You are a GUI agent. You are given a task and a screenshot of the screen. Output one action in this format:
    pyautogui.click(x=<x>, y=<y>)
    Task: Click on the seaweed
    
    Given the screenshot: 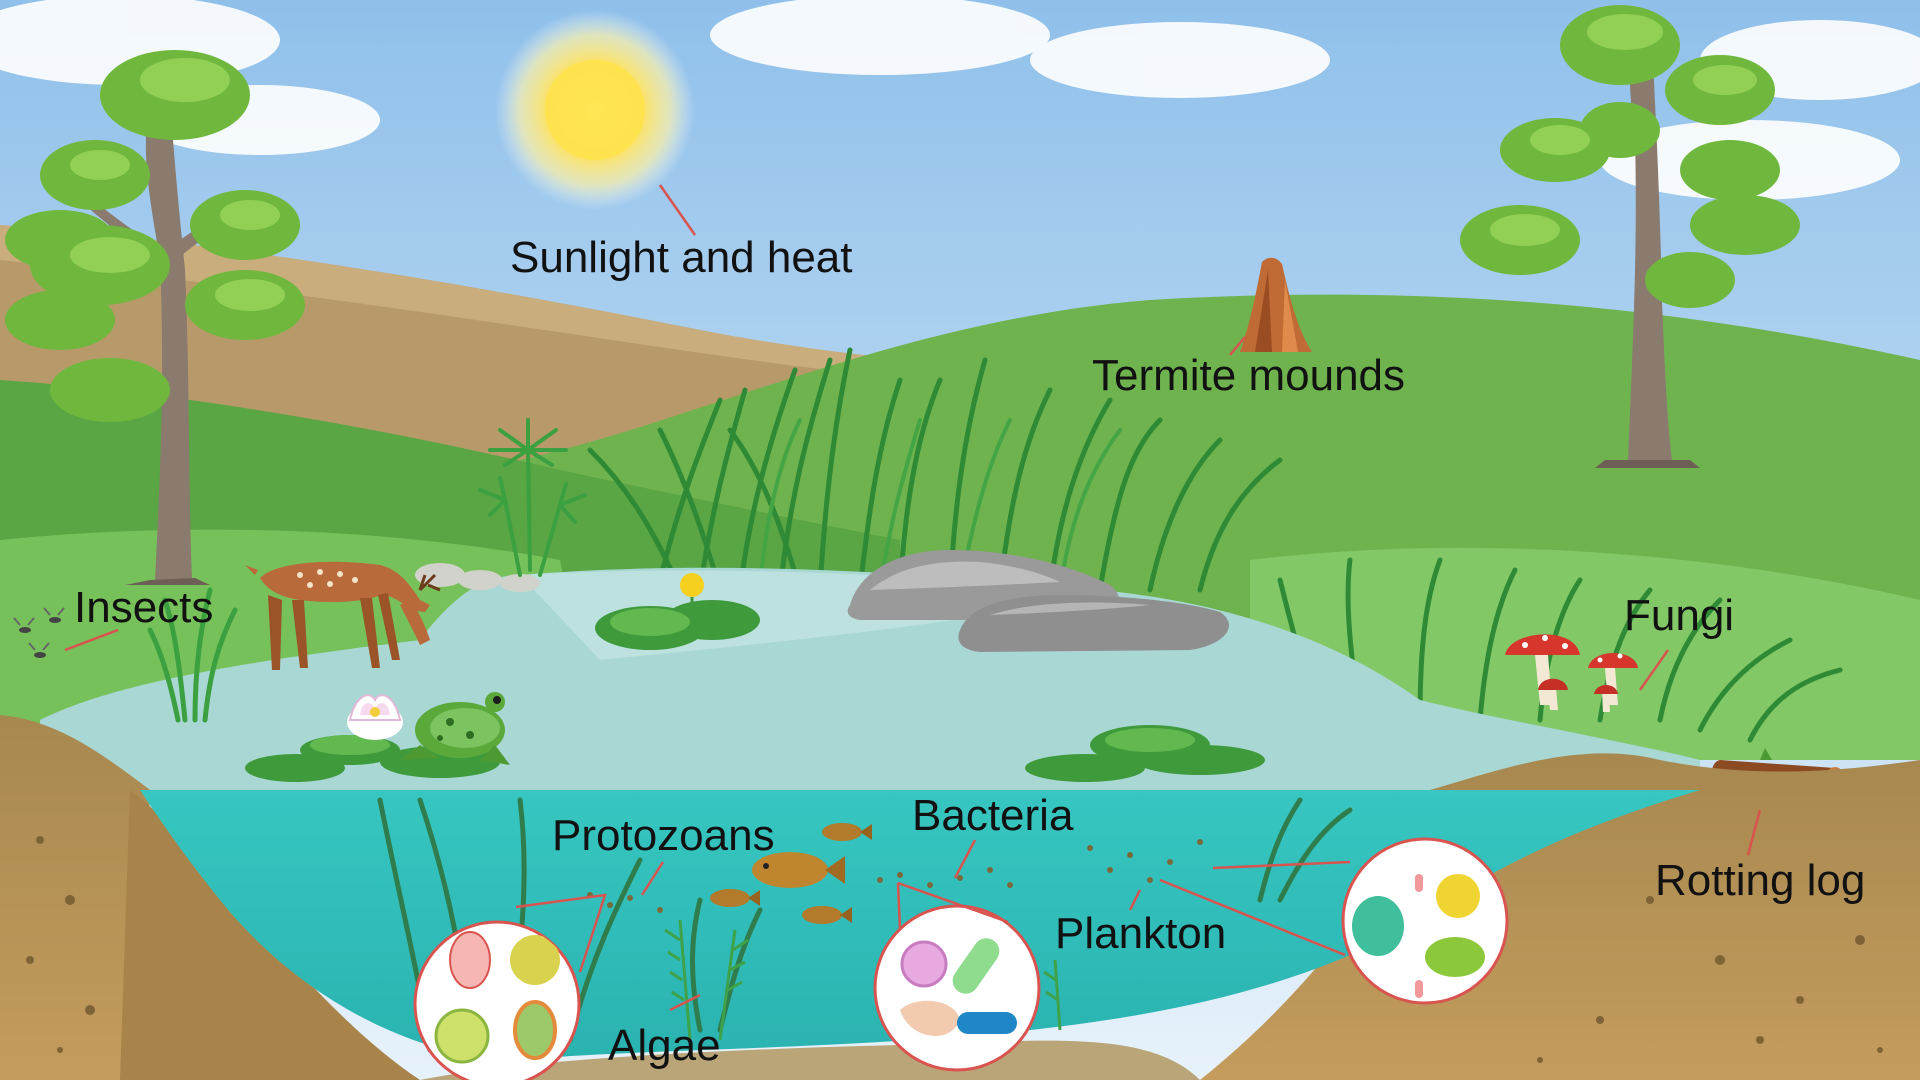 What is the action you would take?
    pyautogui.click(x=863, y=980)
    